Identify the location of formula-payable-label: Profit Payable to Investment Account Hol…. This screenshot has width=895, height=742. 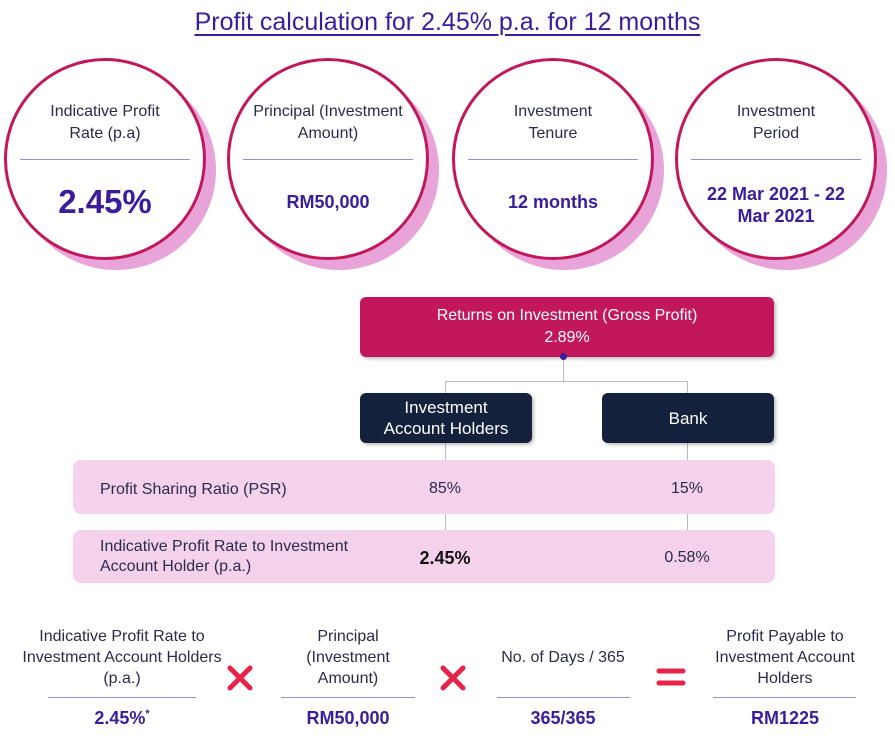
(785, 657).